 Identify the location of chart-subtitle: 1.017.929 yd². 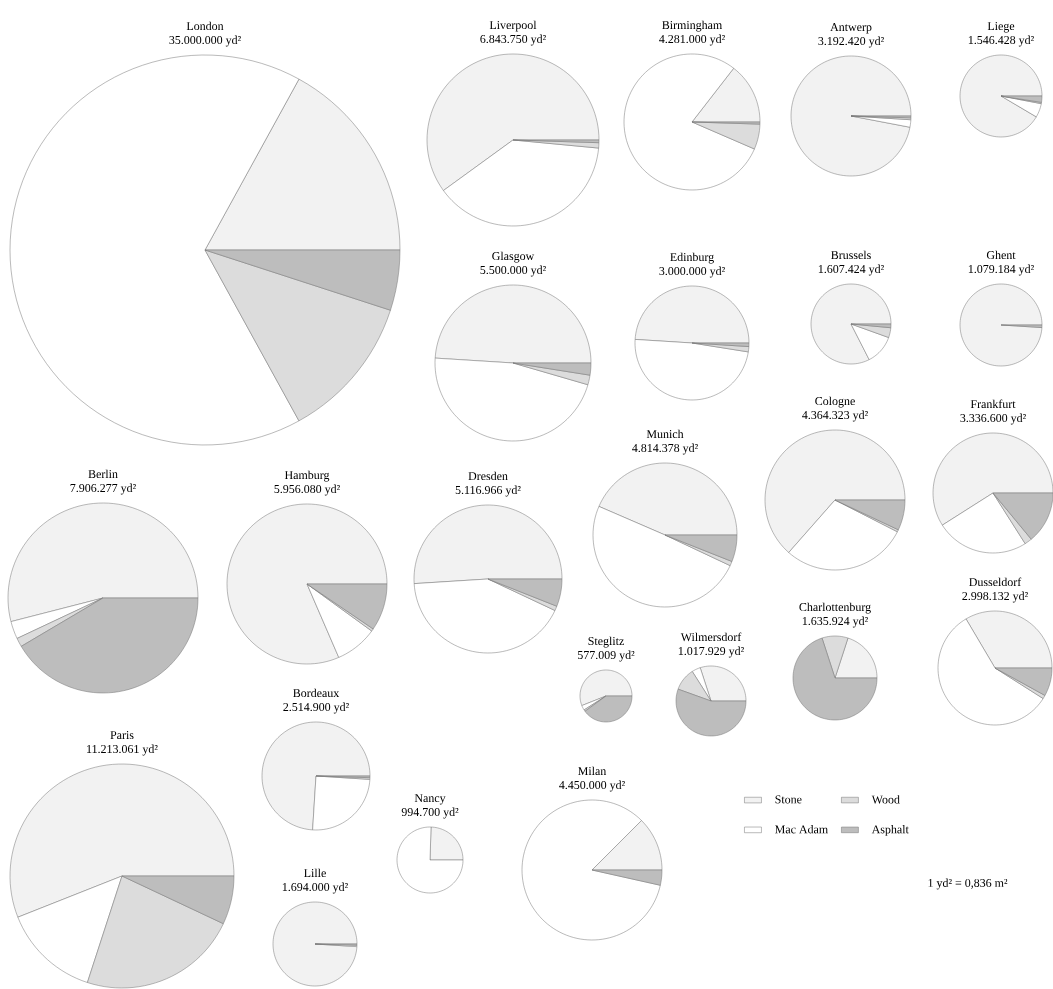
(711, 652).